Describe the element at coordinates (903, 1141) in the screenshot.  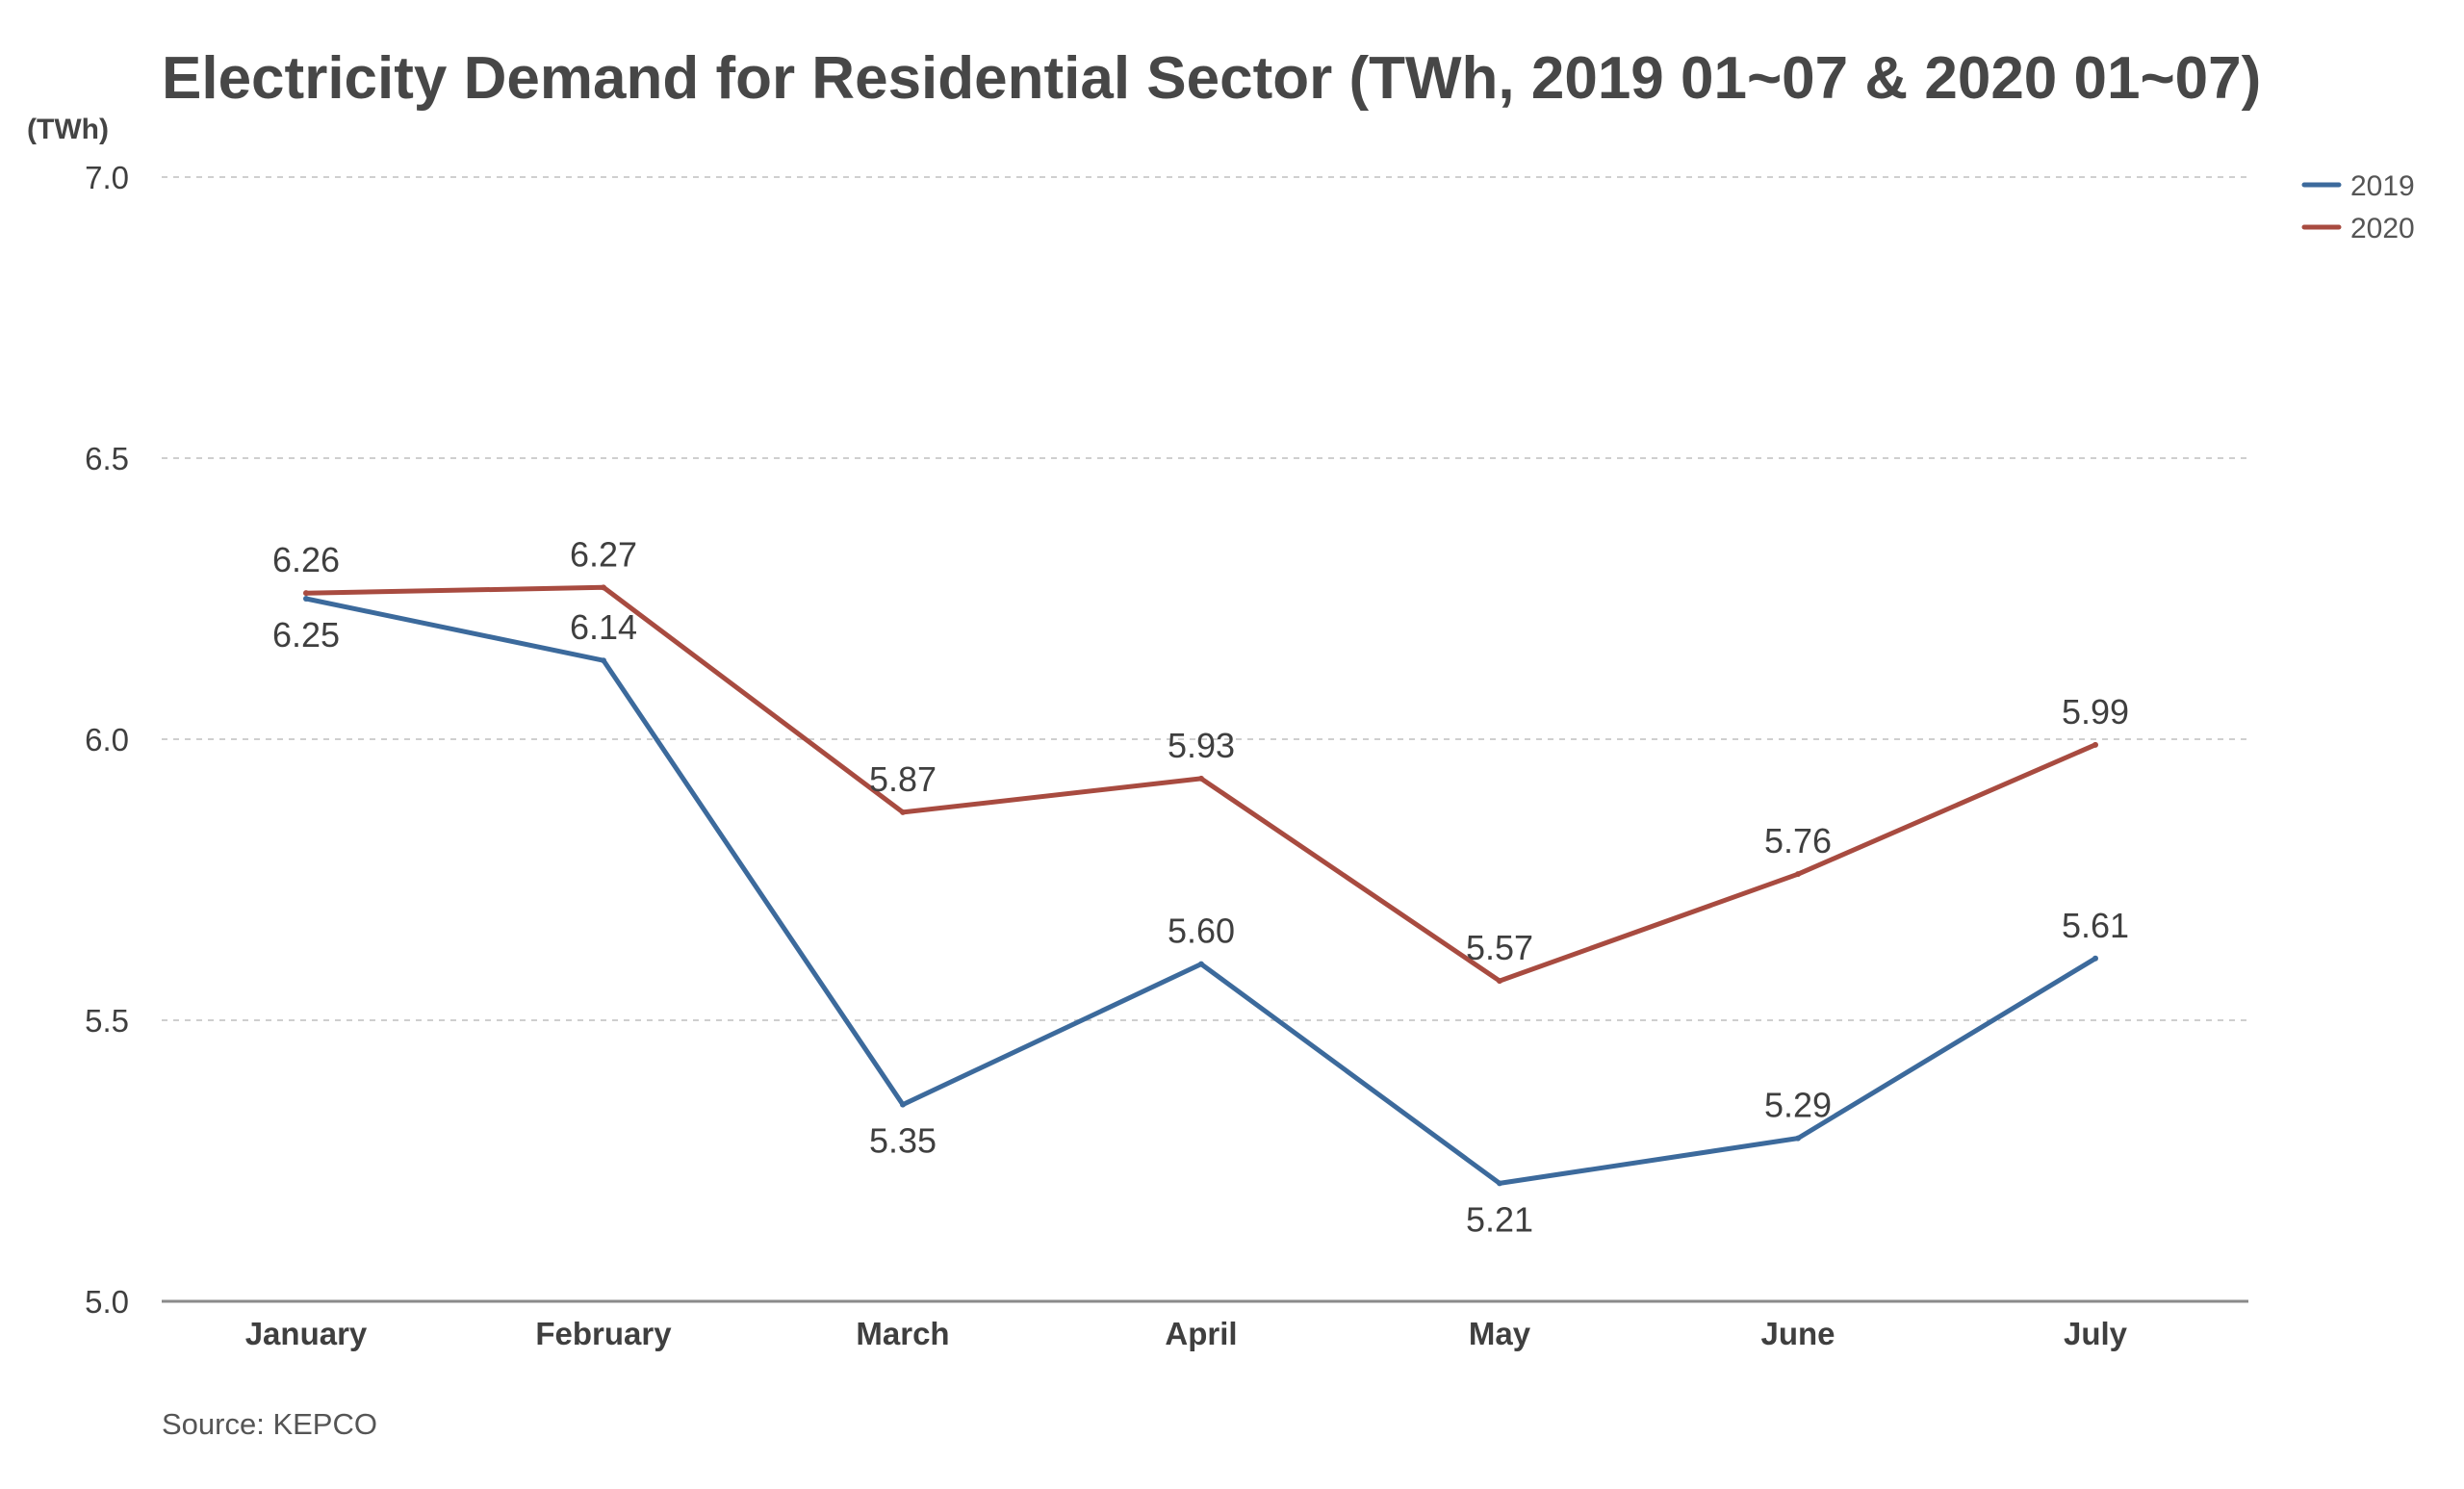
I see `data-label-2019: 5.35` at that location.